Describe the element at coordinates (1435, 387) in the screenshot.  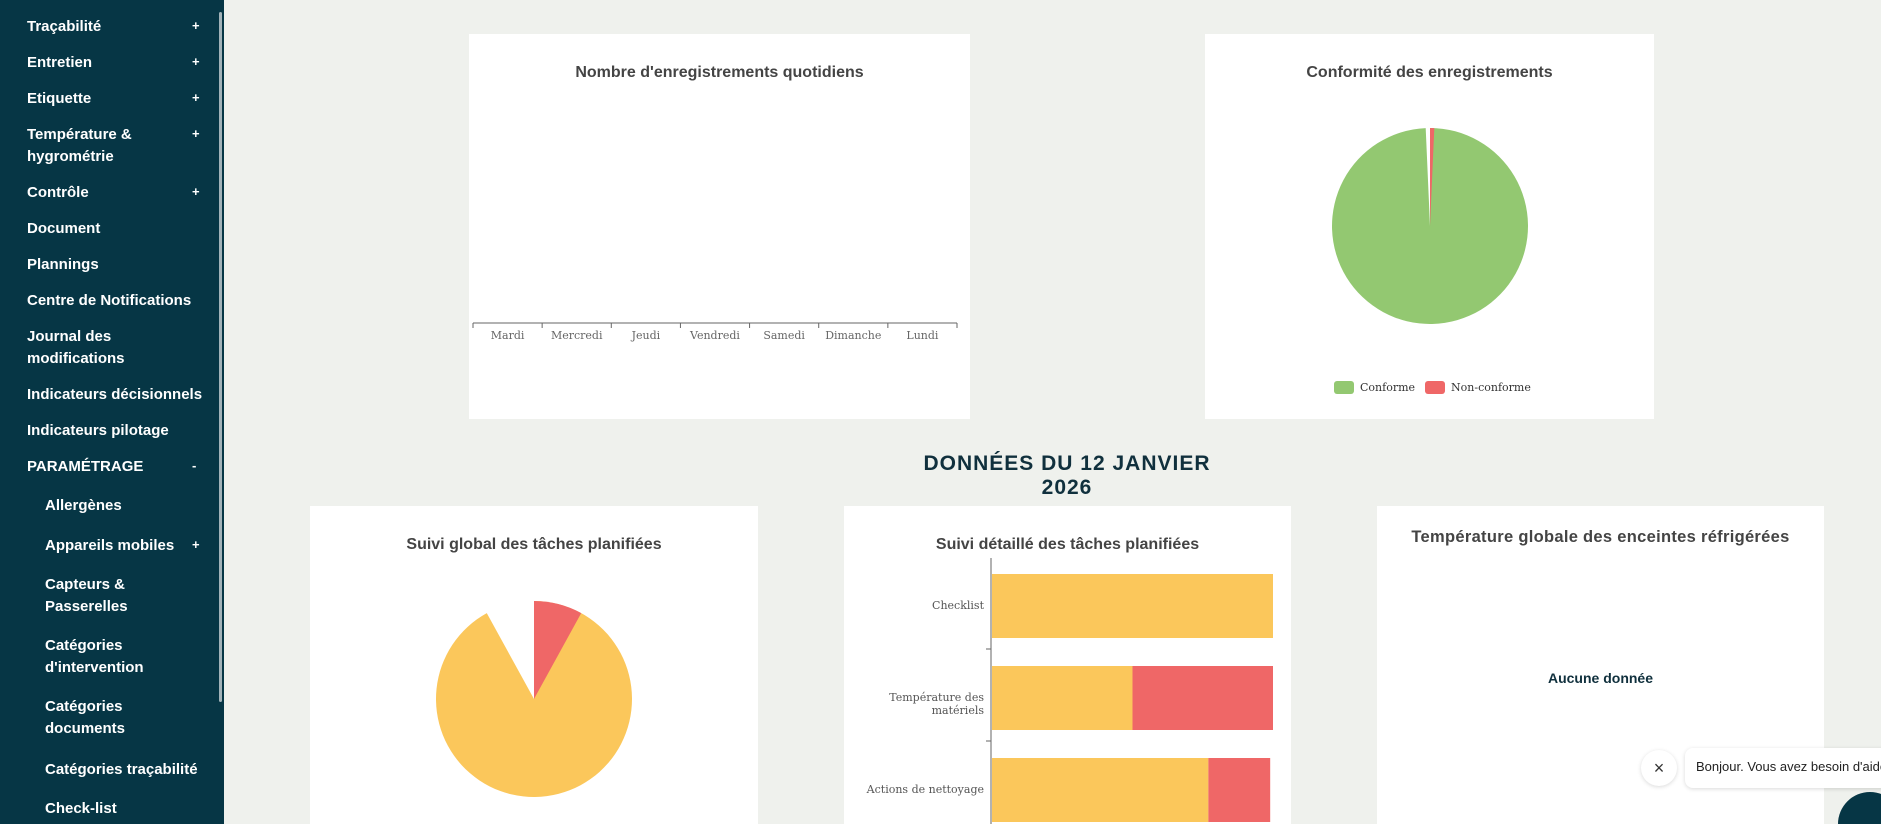
I see `legend-swatch-non-conforme` at that location.